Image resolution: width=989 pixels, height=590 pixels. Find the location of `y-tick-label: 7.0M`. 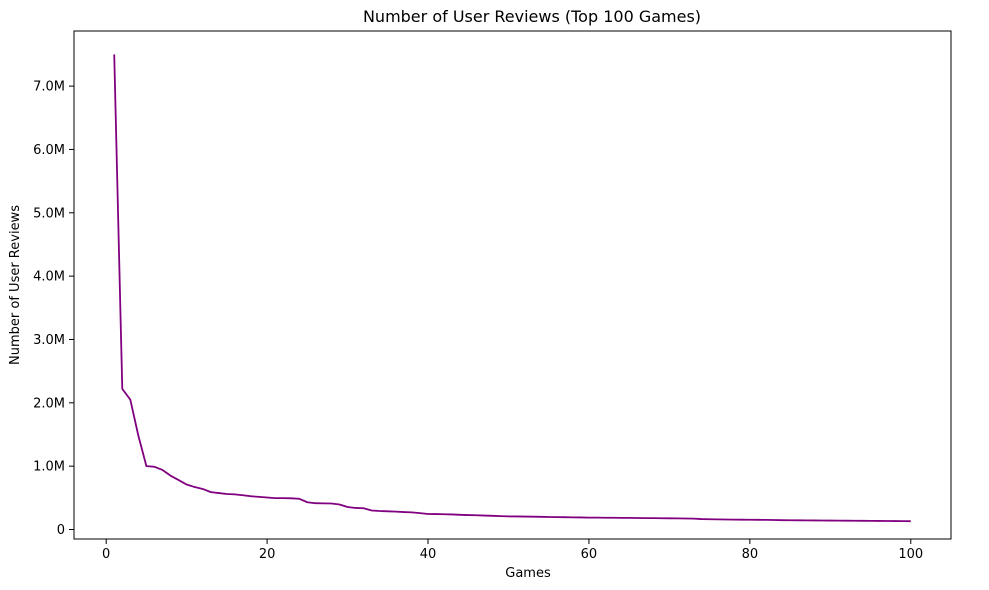

y-tick-label: 7.0M is located at coordinates (49, 87).